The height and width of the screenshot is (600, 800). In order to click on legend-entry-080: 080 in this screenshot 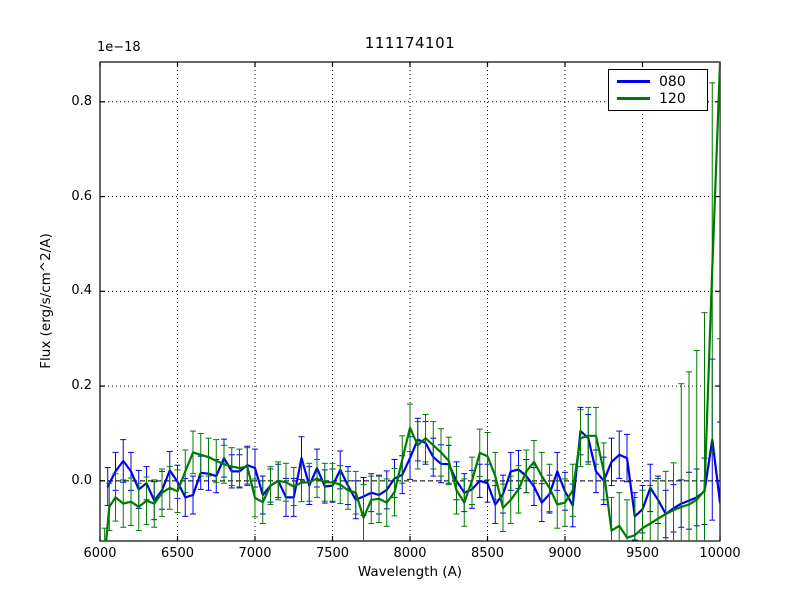, I will do `click(658, 81)`.